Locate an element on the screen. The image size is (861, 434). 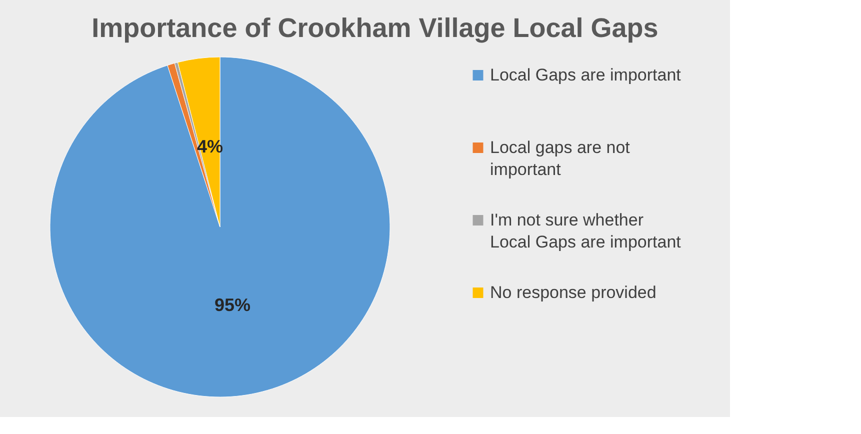
legend-label: Local gaps are not important is located at coordinates (560, 158).